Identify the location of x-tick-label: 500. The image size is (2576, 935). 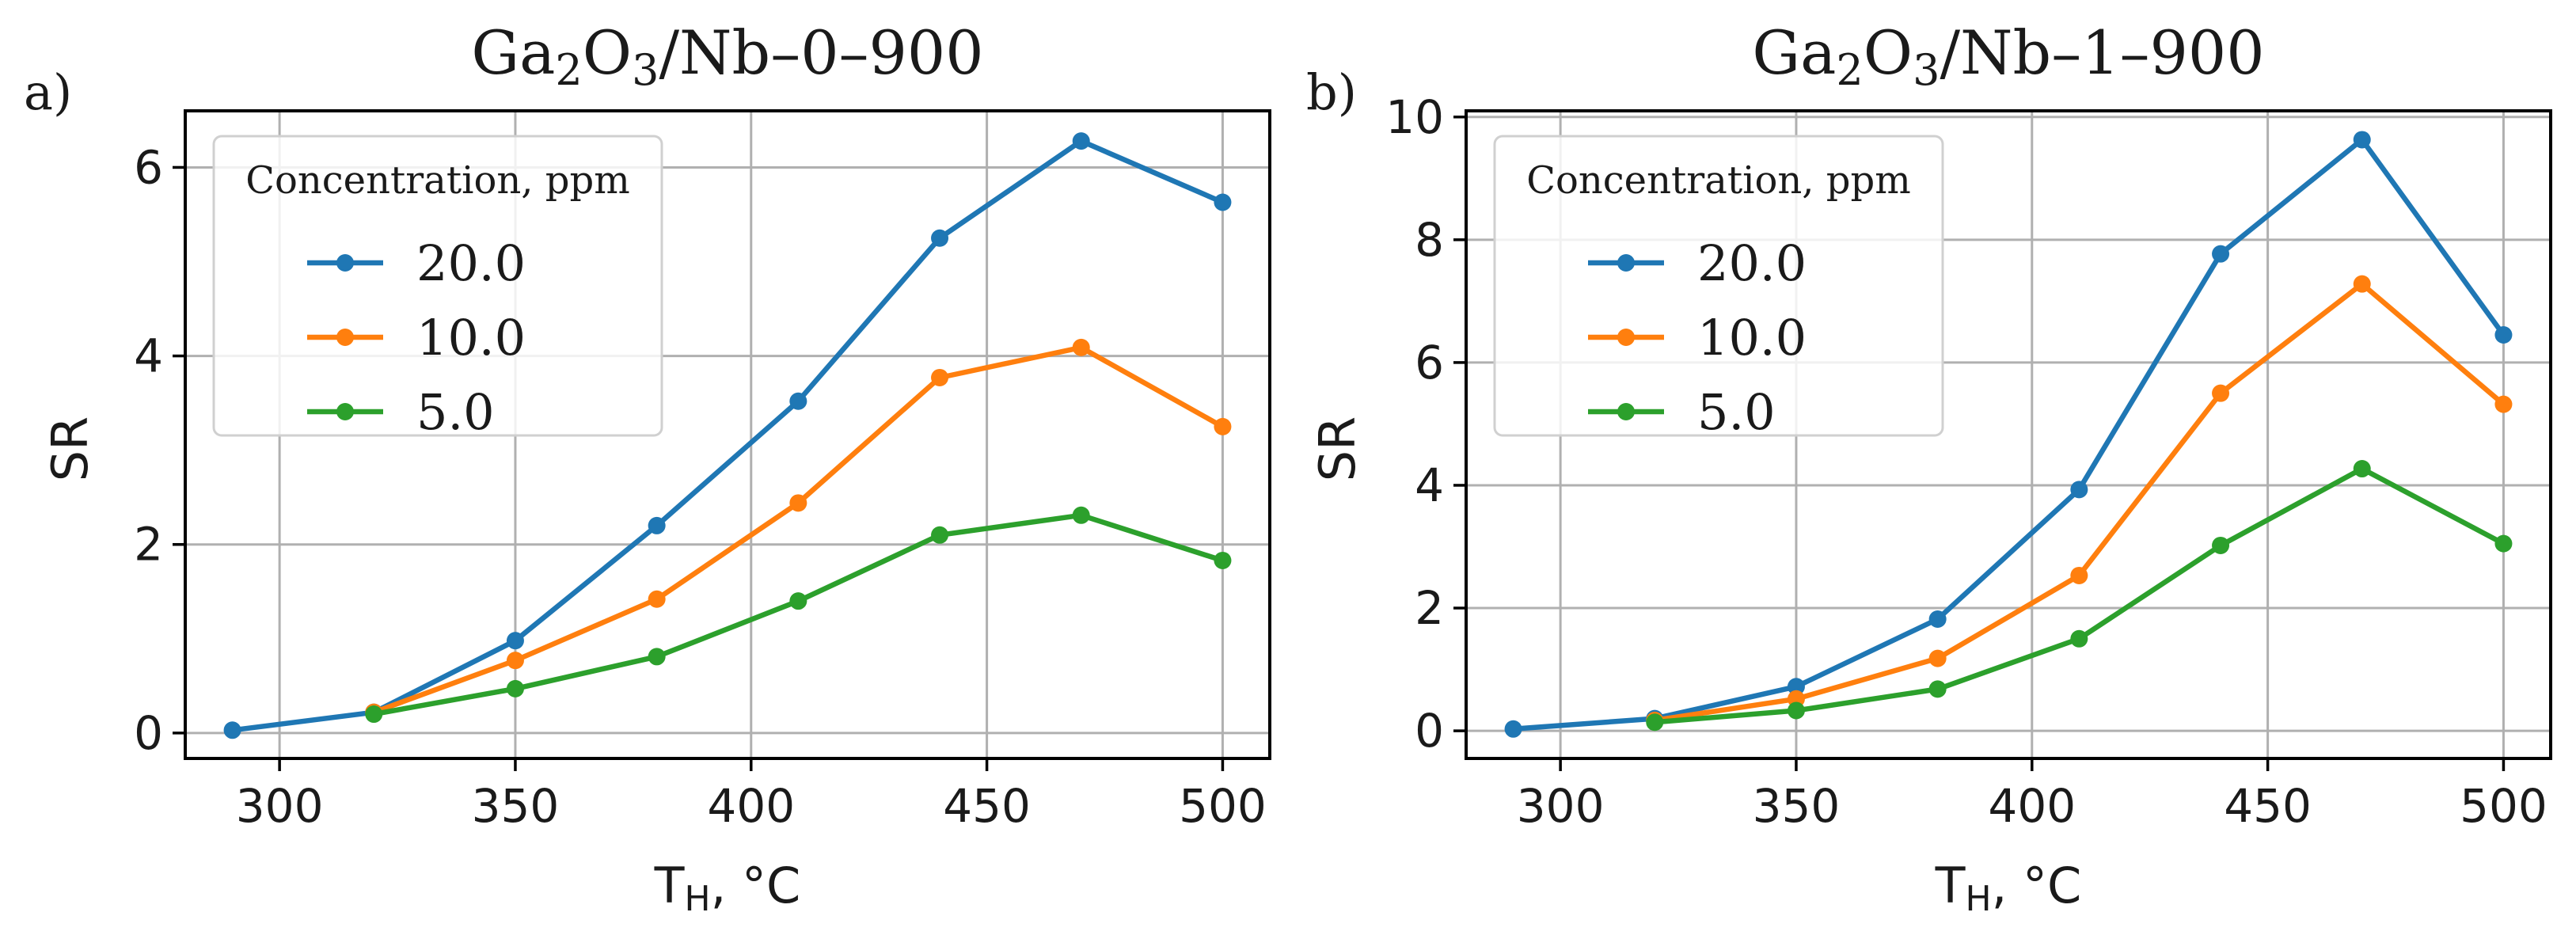
(1223, 806).